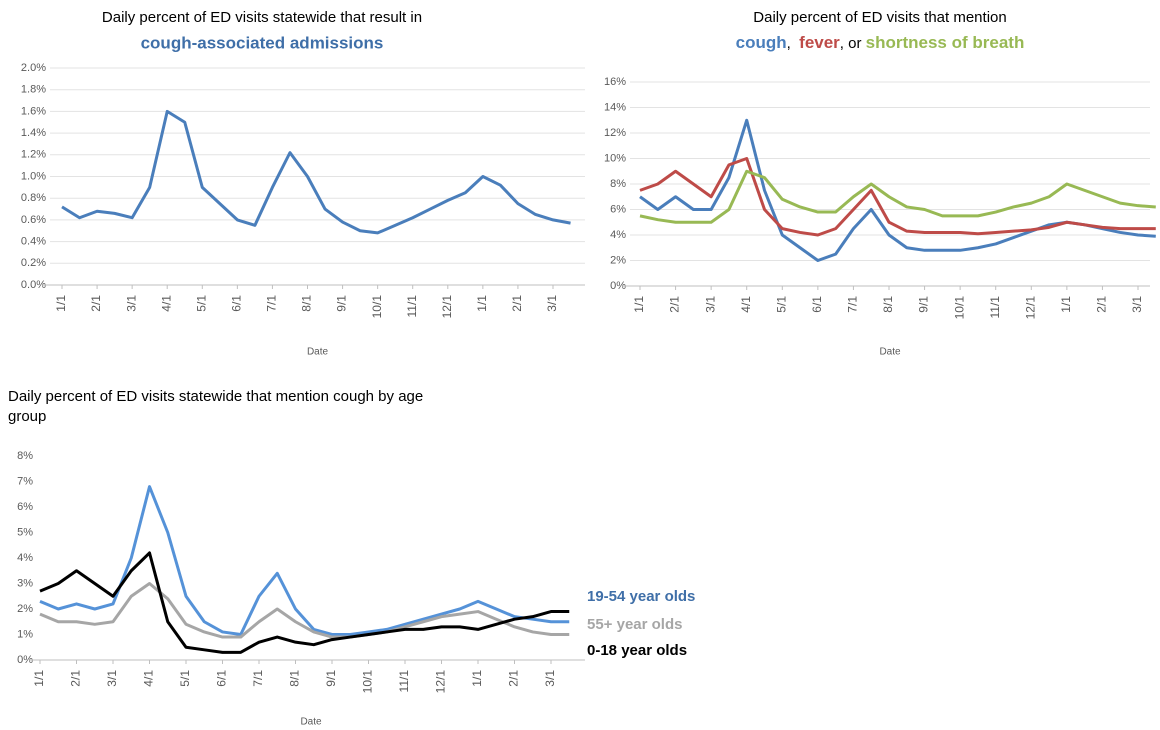 The image size is (1160, 730). I want to click on y-tick-label: 3%, so click(25, 583).